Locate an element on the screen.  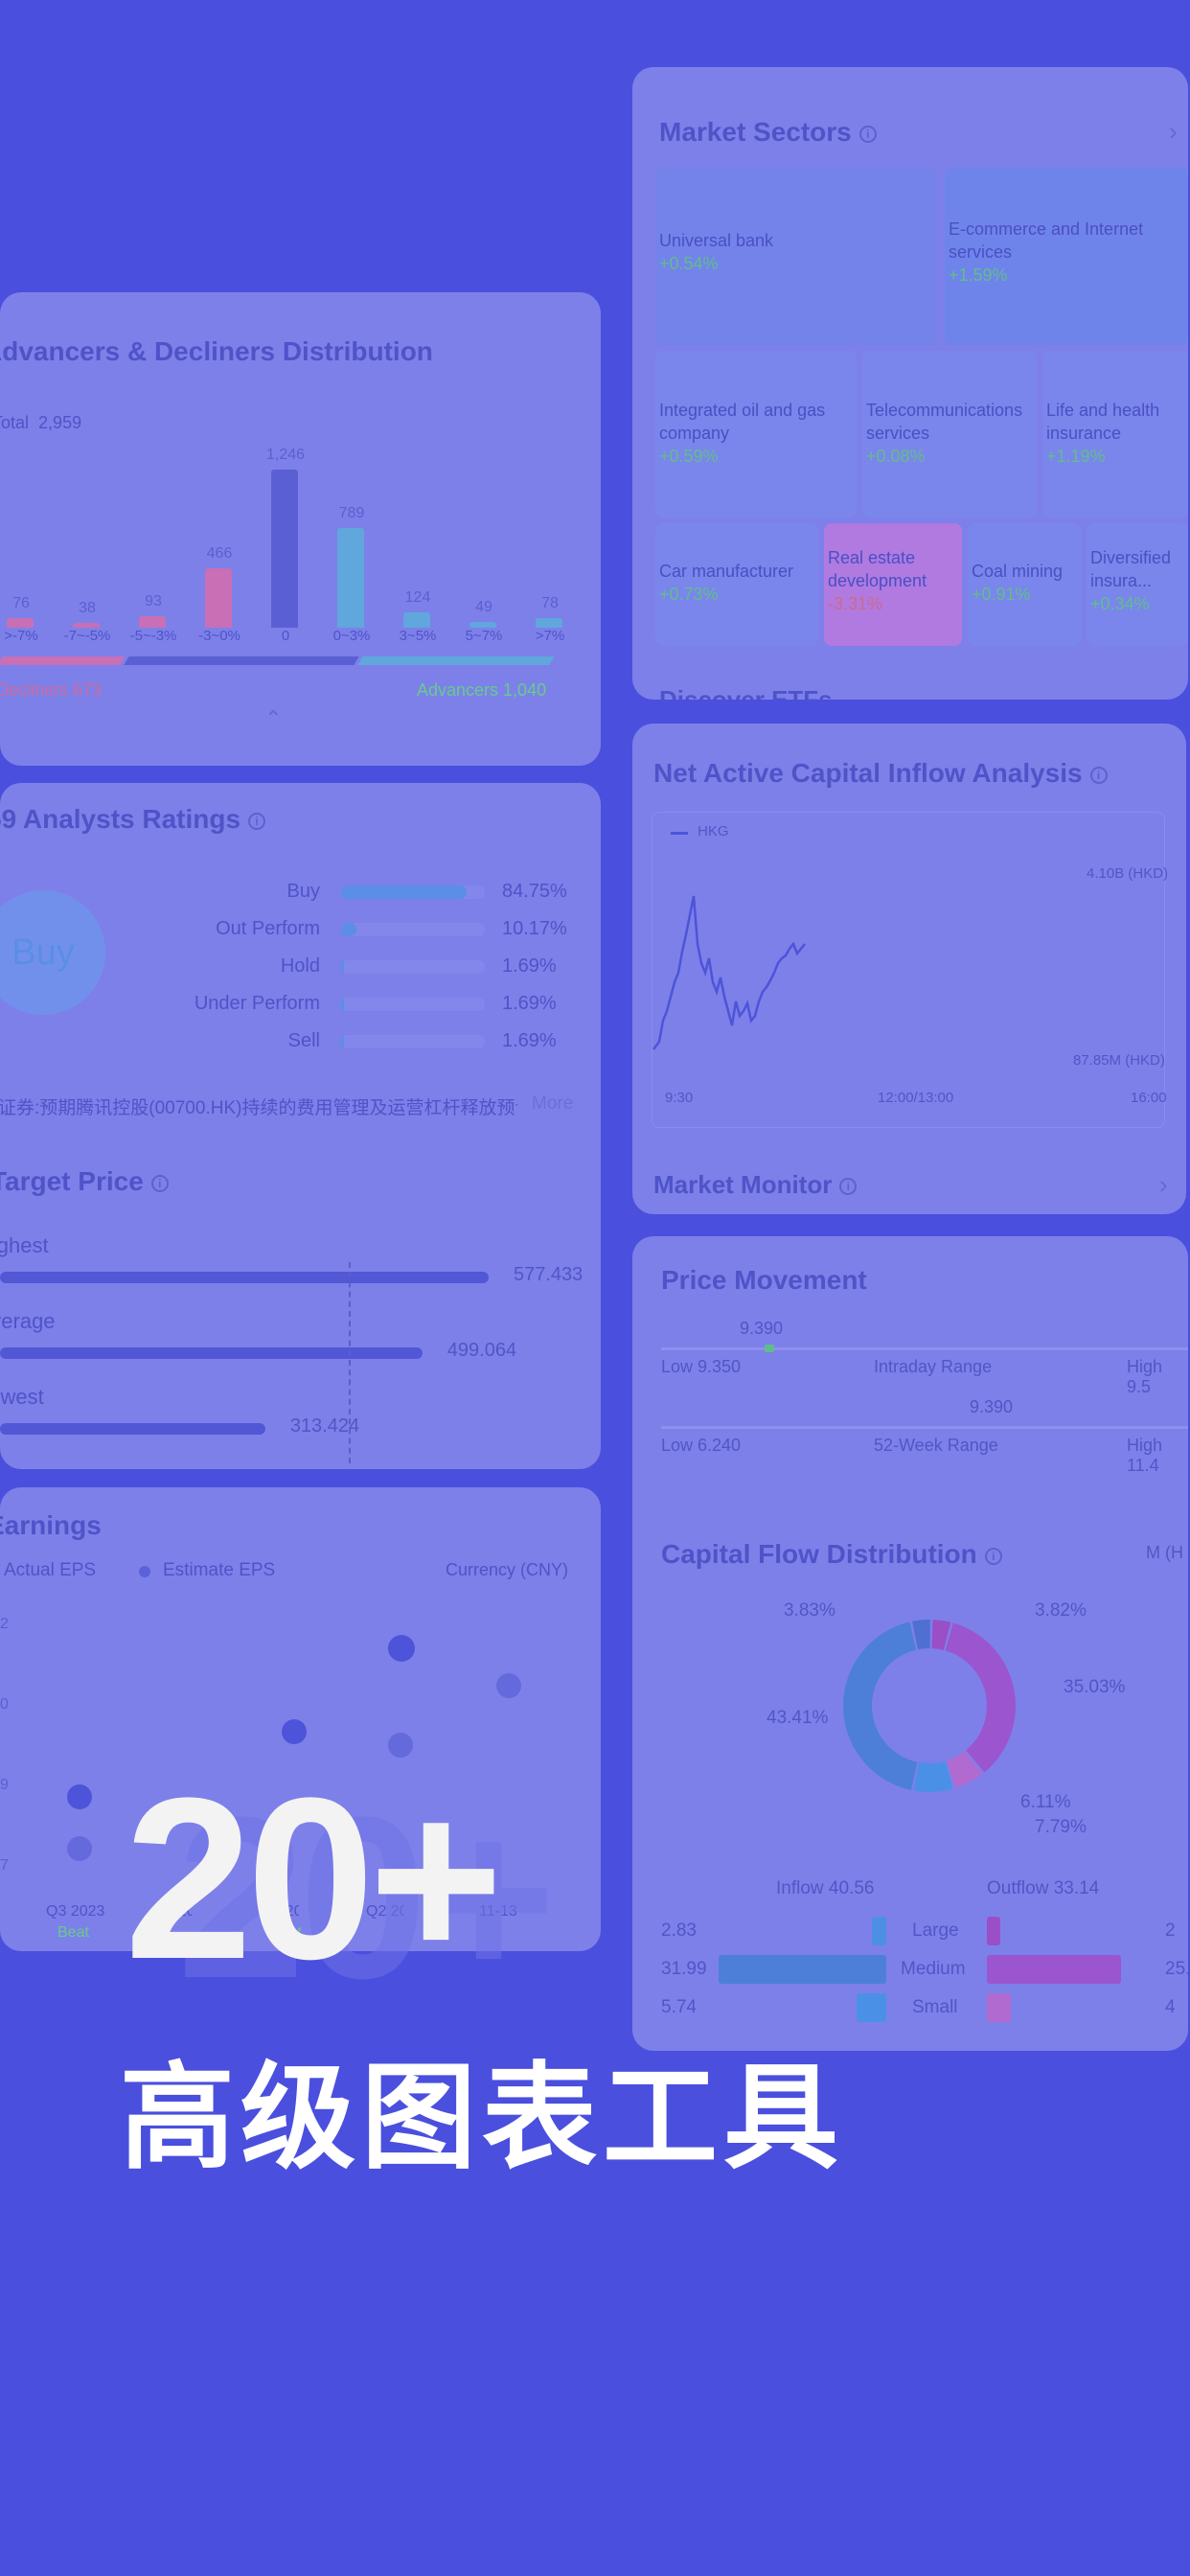
sector-change: +1.19% is located at coordinates (1076, 456).